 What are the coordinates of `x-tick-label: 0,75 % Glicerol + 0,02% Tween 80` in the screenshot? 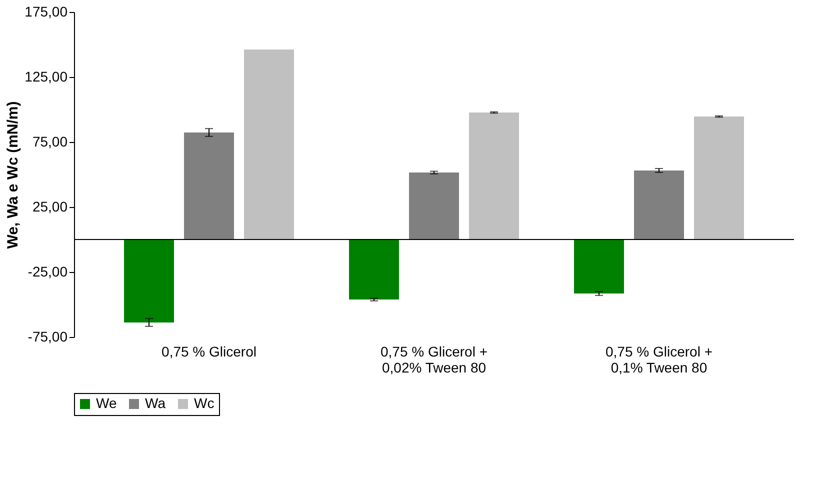 It's located at (434, 360).